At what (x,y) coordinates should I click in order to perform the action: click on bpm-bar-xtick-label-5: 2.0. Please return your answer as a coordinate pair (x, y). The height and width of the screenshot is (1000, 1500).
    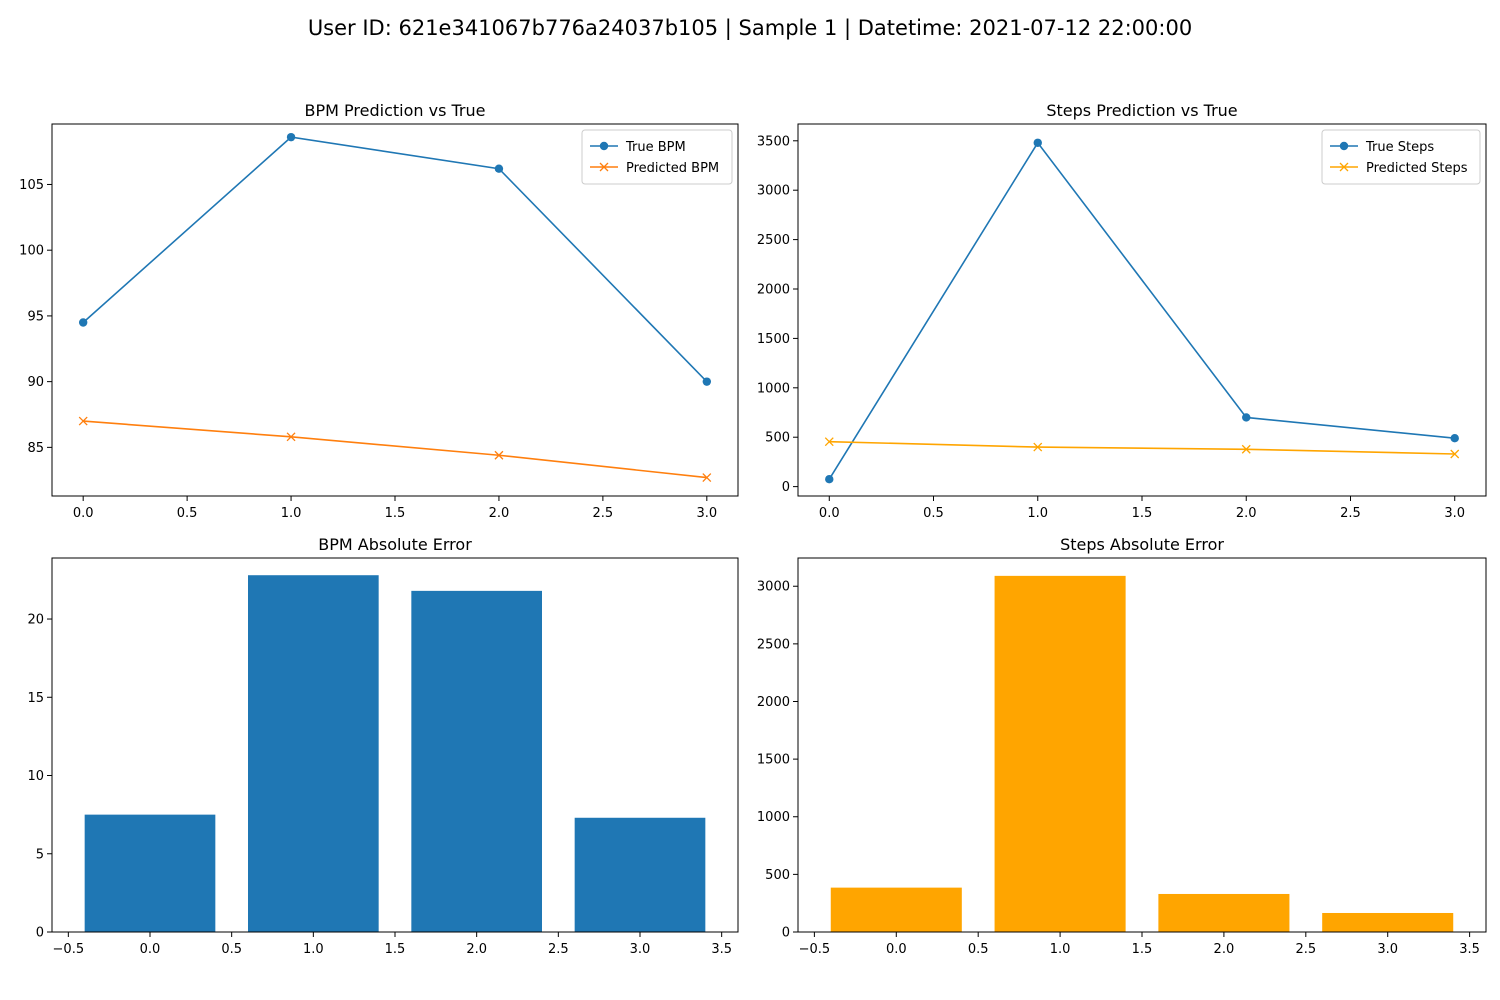
    Looking at the image, I should click on (476, 949).